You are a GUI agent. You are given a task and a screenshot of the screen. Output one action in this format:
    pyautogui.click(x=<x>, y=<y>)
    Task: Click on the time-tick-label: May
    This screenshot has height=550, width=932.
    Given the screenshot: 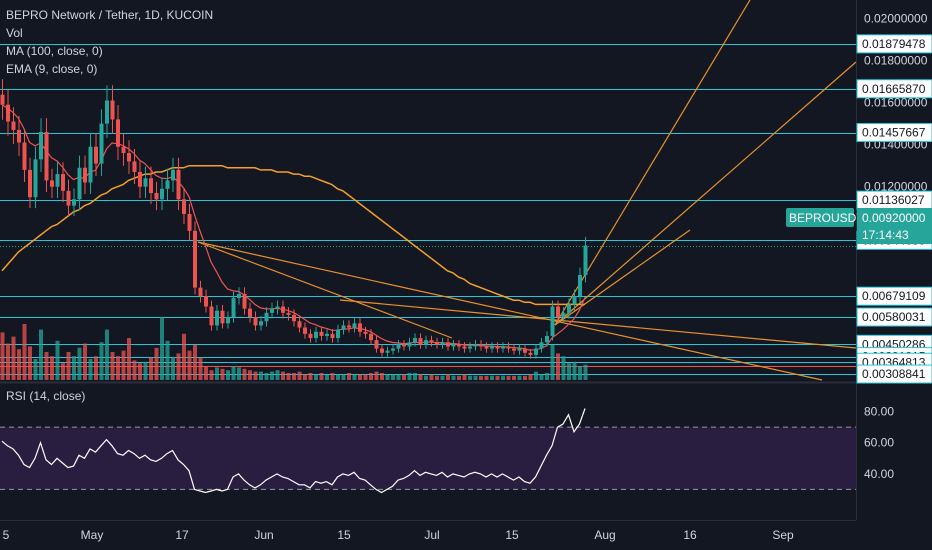 What is the action you would take?
    pyautogui.click(x=92, y=535)
    